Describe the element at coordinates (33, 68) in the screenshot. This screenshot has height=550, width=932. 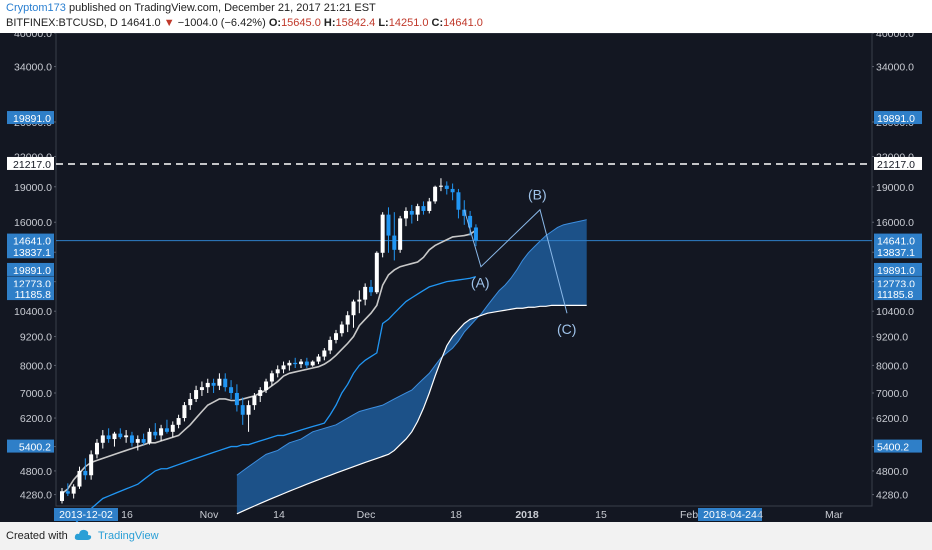
I see `y-tick-label-left: 34000.0` at that location.